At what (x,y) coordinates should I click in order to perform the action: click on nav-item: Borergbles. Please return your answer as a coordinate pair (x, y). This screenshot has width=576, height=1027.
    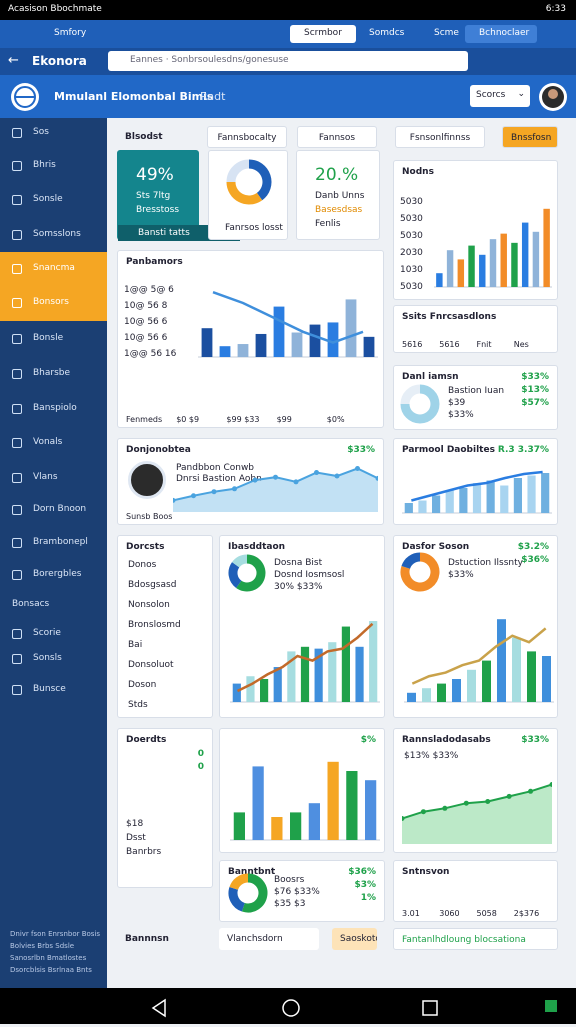
    Looking at the image, I should click on (57, 574).